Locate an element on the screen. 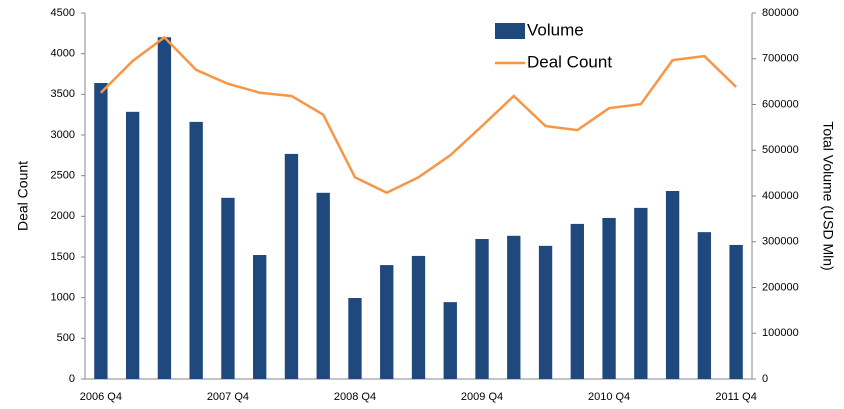  y-tick-label: 500 is located at coordinates (66, 338).